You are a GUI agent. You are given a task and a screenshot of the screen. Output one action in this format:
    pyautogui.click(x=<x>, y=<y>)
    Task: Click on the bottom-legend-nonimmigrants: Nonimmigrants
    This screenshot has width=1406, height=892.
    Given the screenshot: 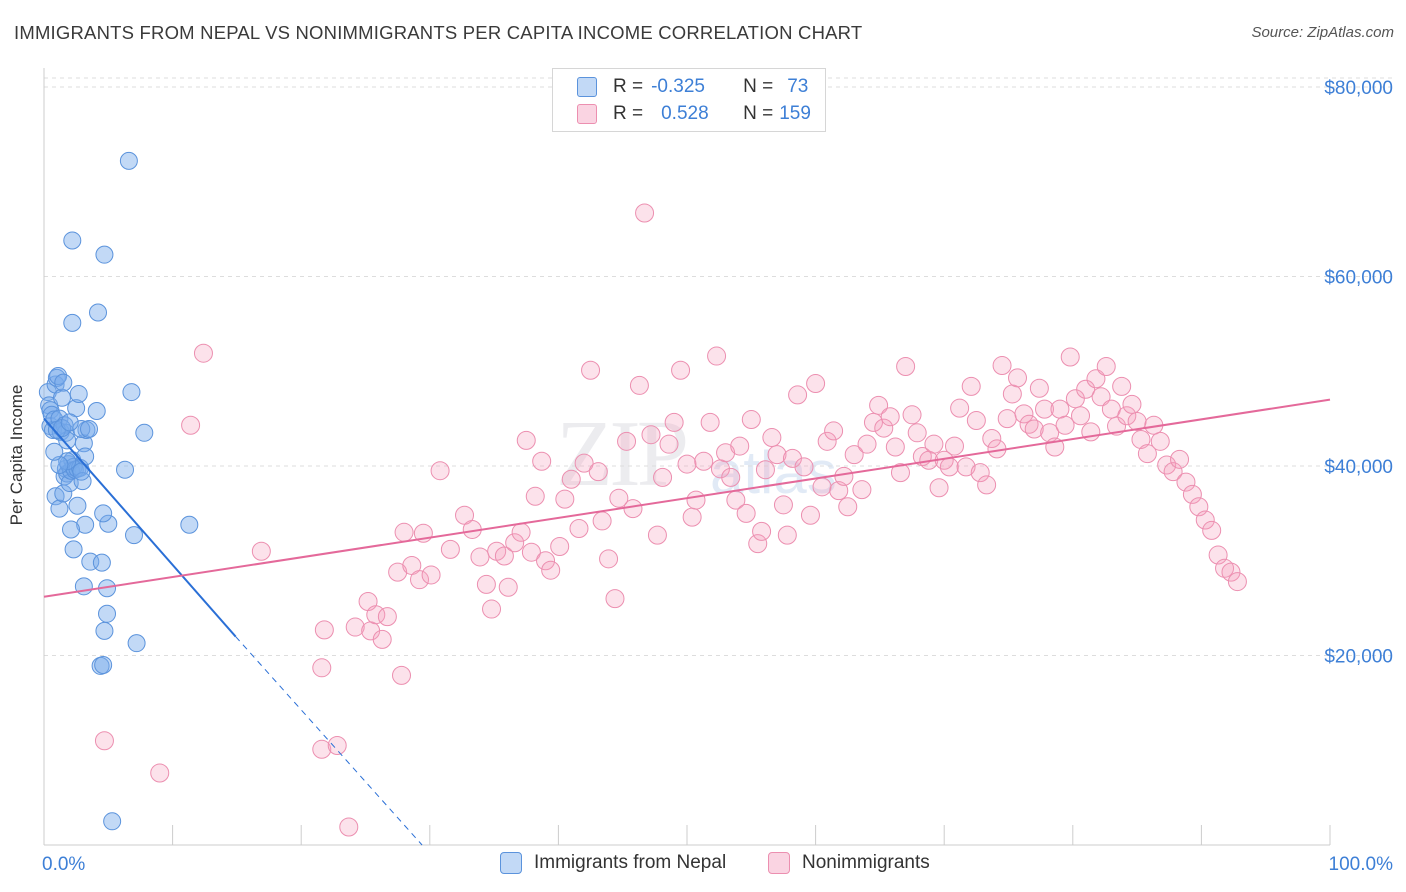 What is the action you would take?
    pyautogui.click(x=849, y=863)
    